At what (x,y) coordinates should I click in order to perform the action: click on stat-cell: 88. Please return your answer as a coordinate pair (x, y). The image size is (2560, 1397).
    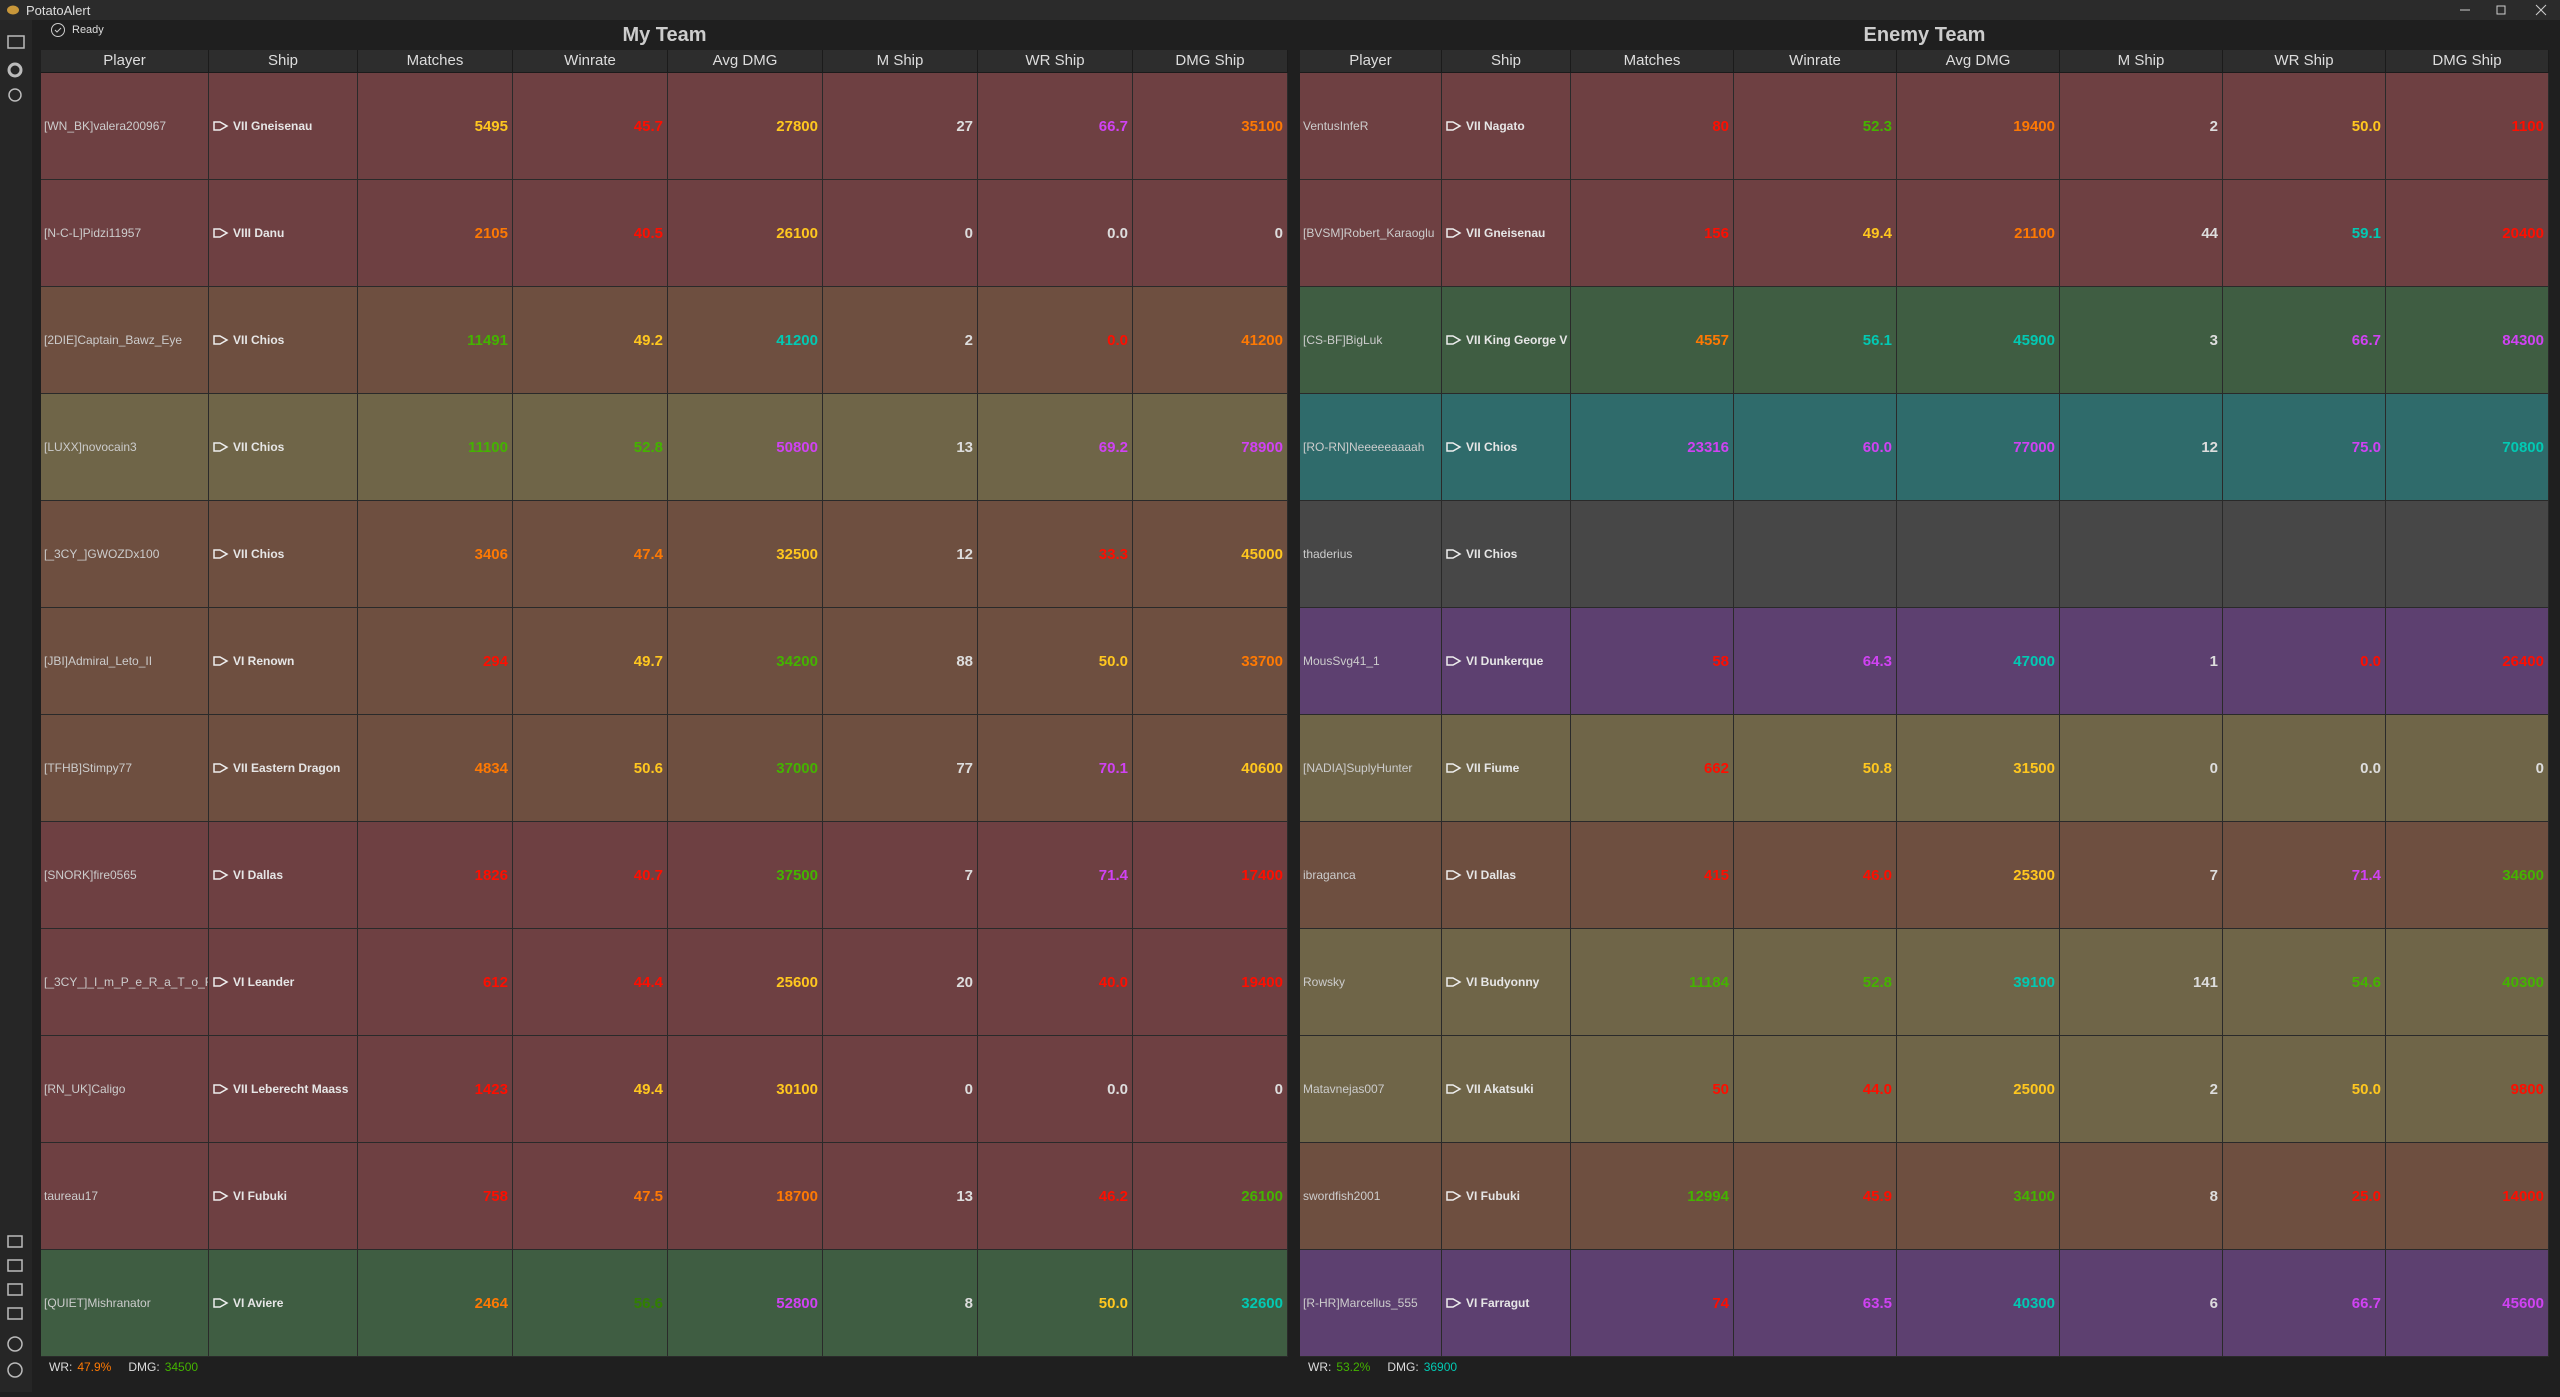
    Looking at the image, I should click on (900, 661).